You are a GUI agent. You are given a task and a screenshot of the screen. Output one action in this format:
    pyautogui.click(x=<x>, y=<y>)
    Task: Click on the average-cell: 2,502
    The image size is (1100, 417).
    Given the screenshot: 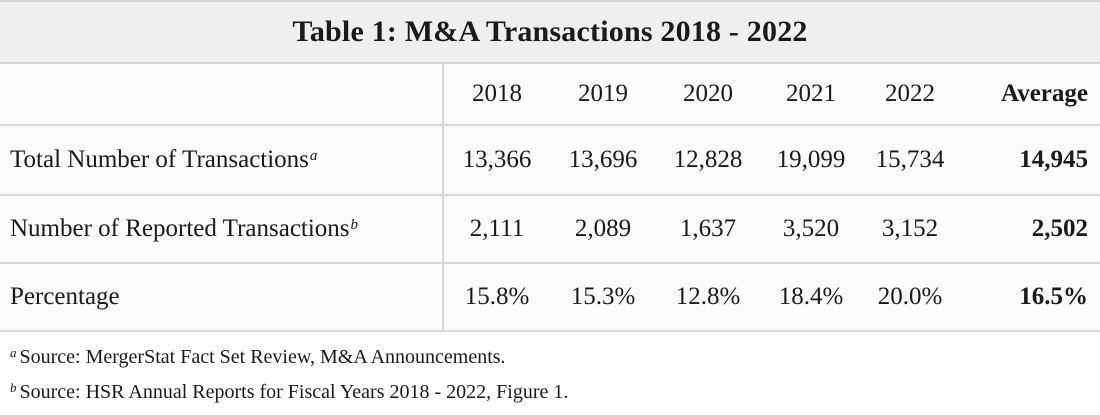 What is the action you would take?
    pyautogui.click(x=1029, y=230)
    